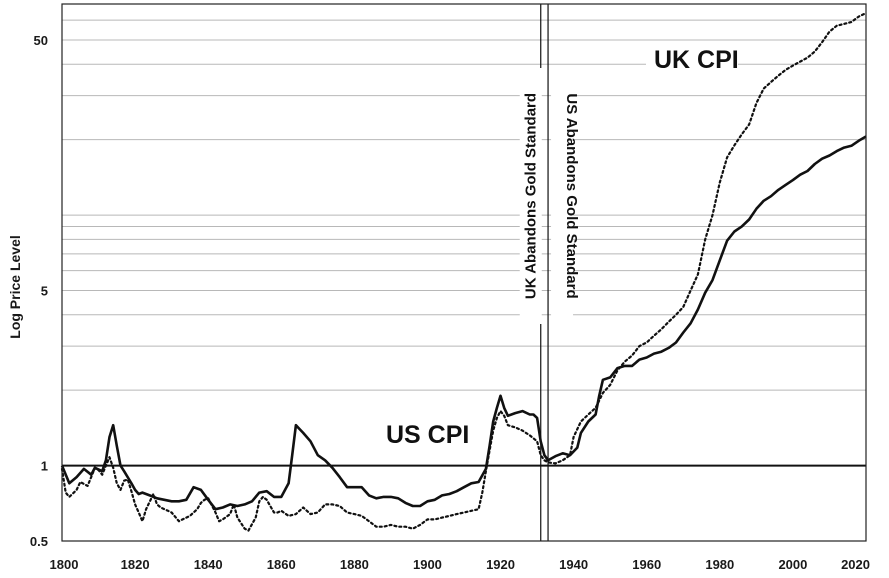 Image resolution: width=889 pixels, height=578 pixels. Describe the element at coordinates (719, 564) in the screenshot. I see `x-tick-label: 1980` at that location.